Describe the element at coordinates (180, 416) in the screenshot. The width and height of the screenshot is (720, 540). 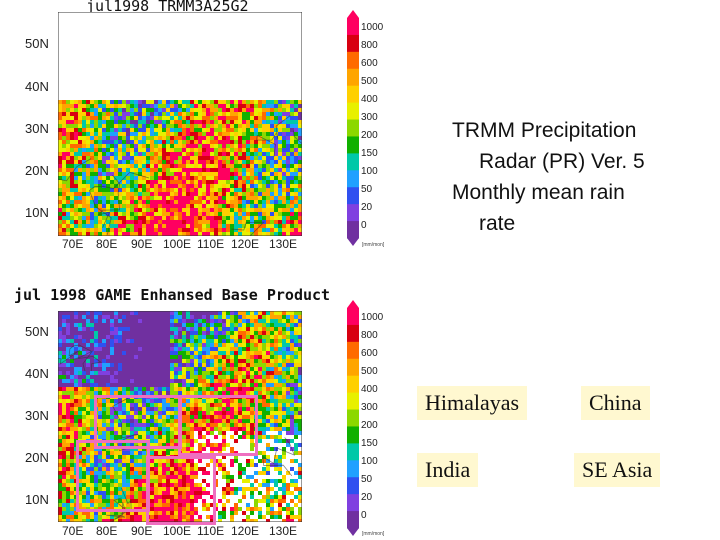
I see `bottom-precip-map` at that location.